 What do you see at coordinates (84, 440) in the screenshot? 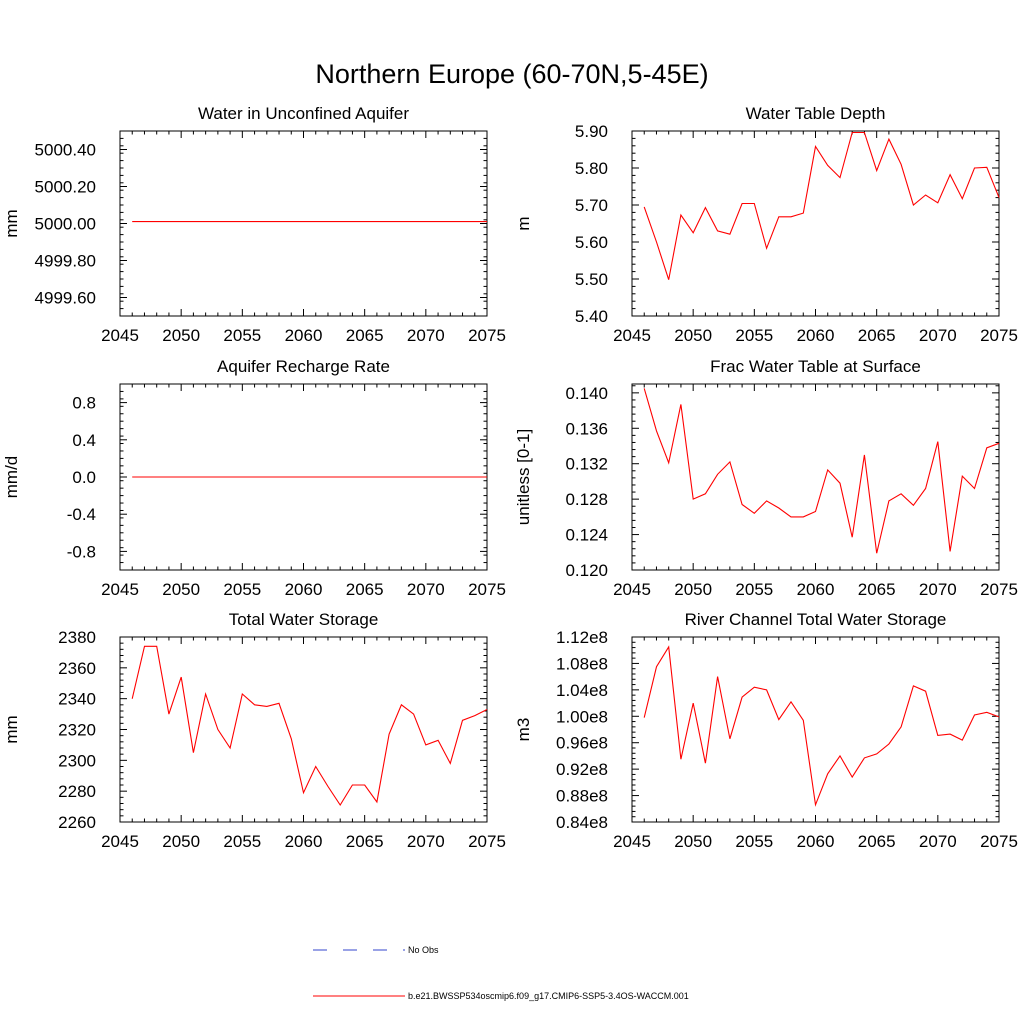
I see `y-tick-label: 0.4` at bounding box center [84, 440].